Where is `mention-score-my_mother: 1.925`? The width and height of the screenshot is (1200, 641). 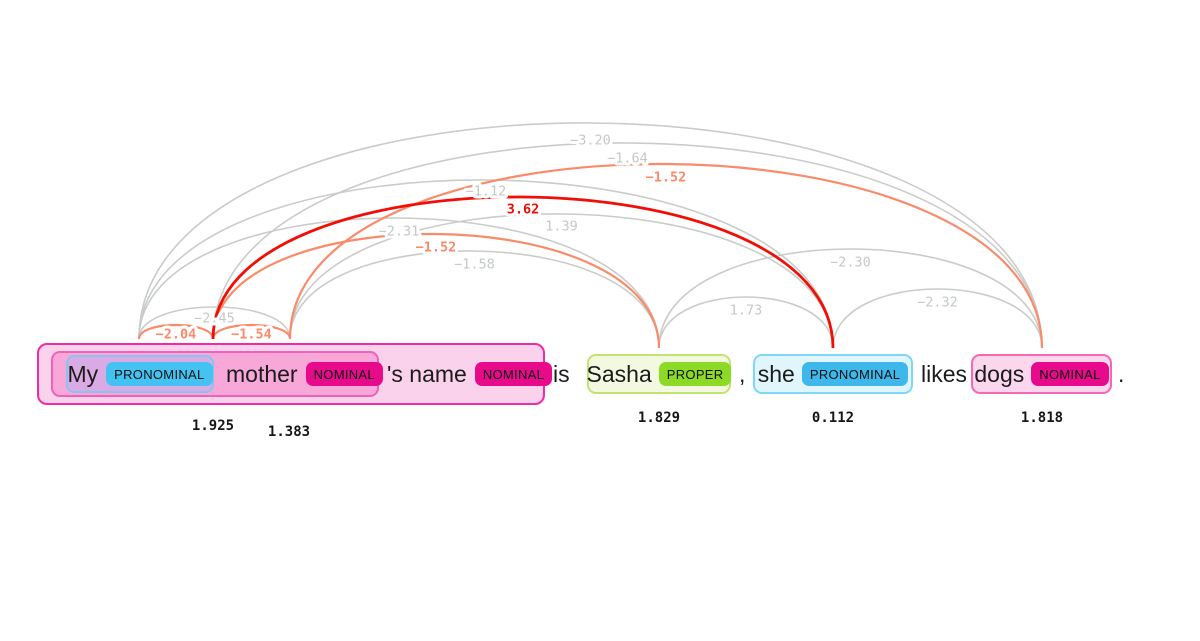
mention-score-my_mother: 1.925 is located at coordinates (213, 426).